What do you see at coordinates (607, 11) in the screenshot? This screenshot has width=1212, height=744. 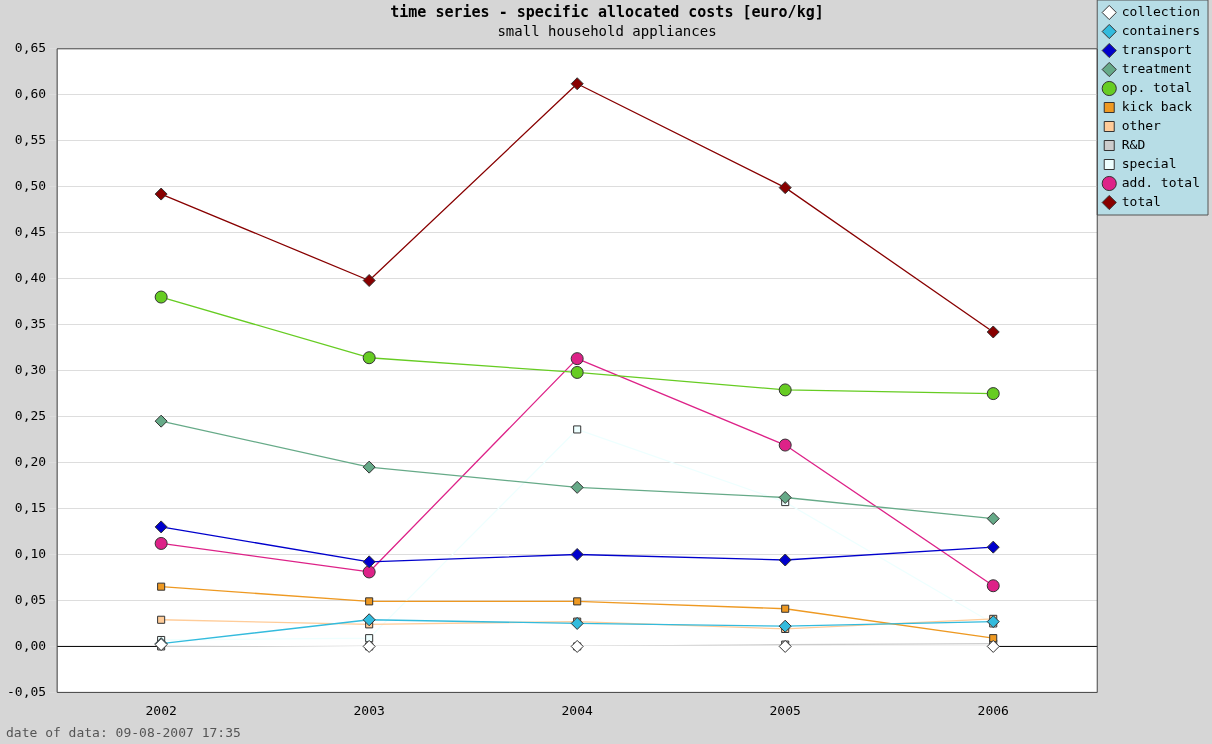 I see `chart-title: time series - specific allocated costs [euro/kg]` at bounding box center [607, 11].